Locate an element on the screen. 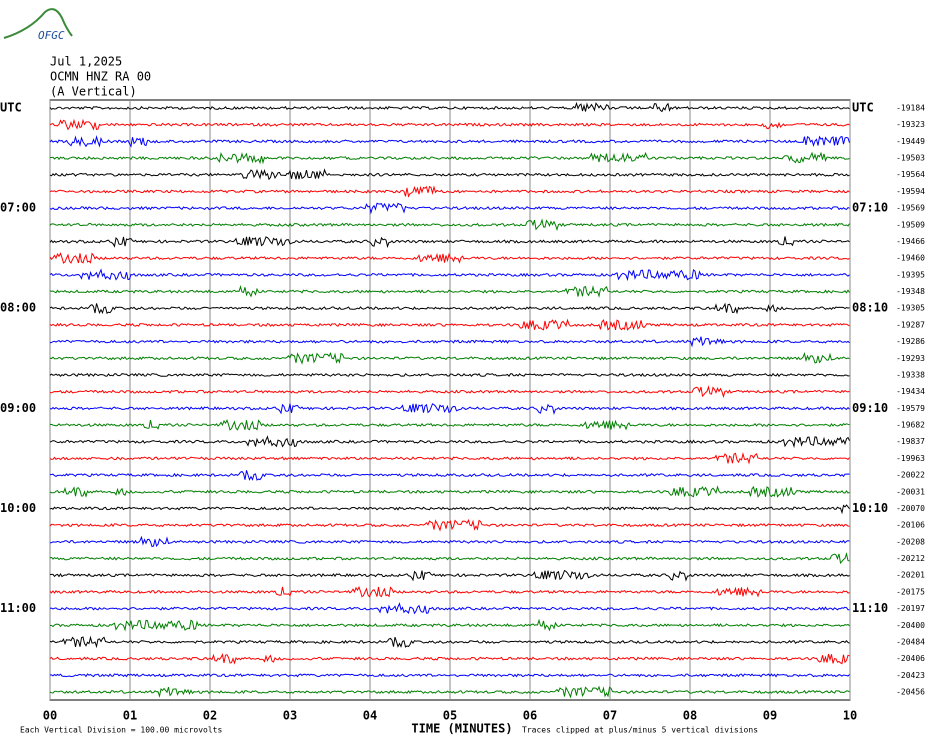 The width and height of the screenshot is (930, 744). title-line: (A Vertical) is located at coordinates (93, 92).